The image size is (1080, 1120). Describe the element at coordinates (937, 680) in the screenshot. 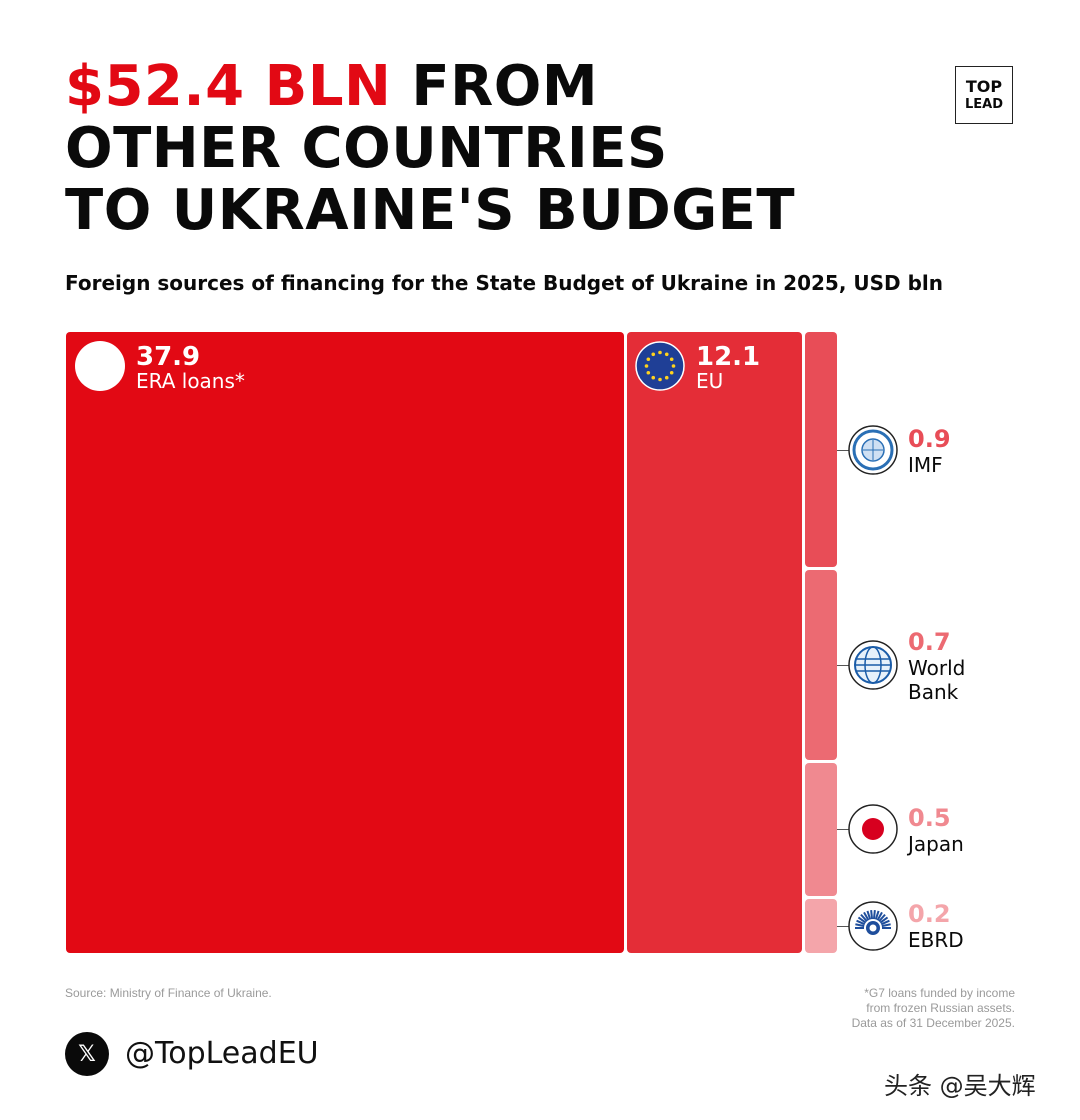

I see `world-bank-category-label: World Bank` at that location.